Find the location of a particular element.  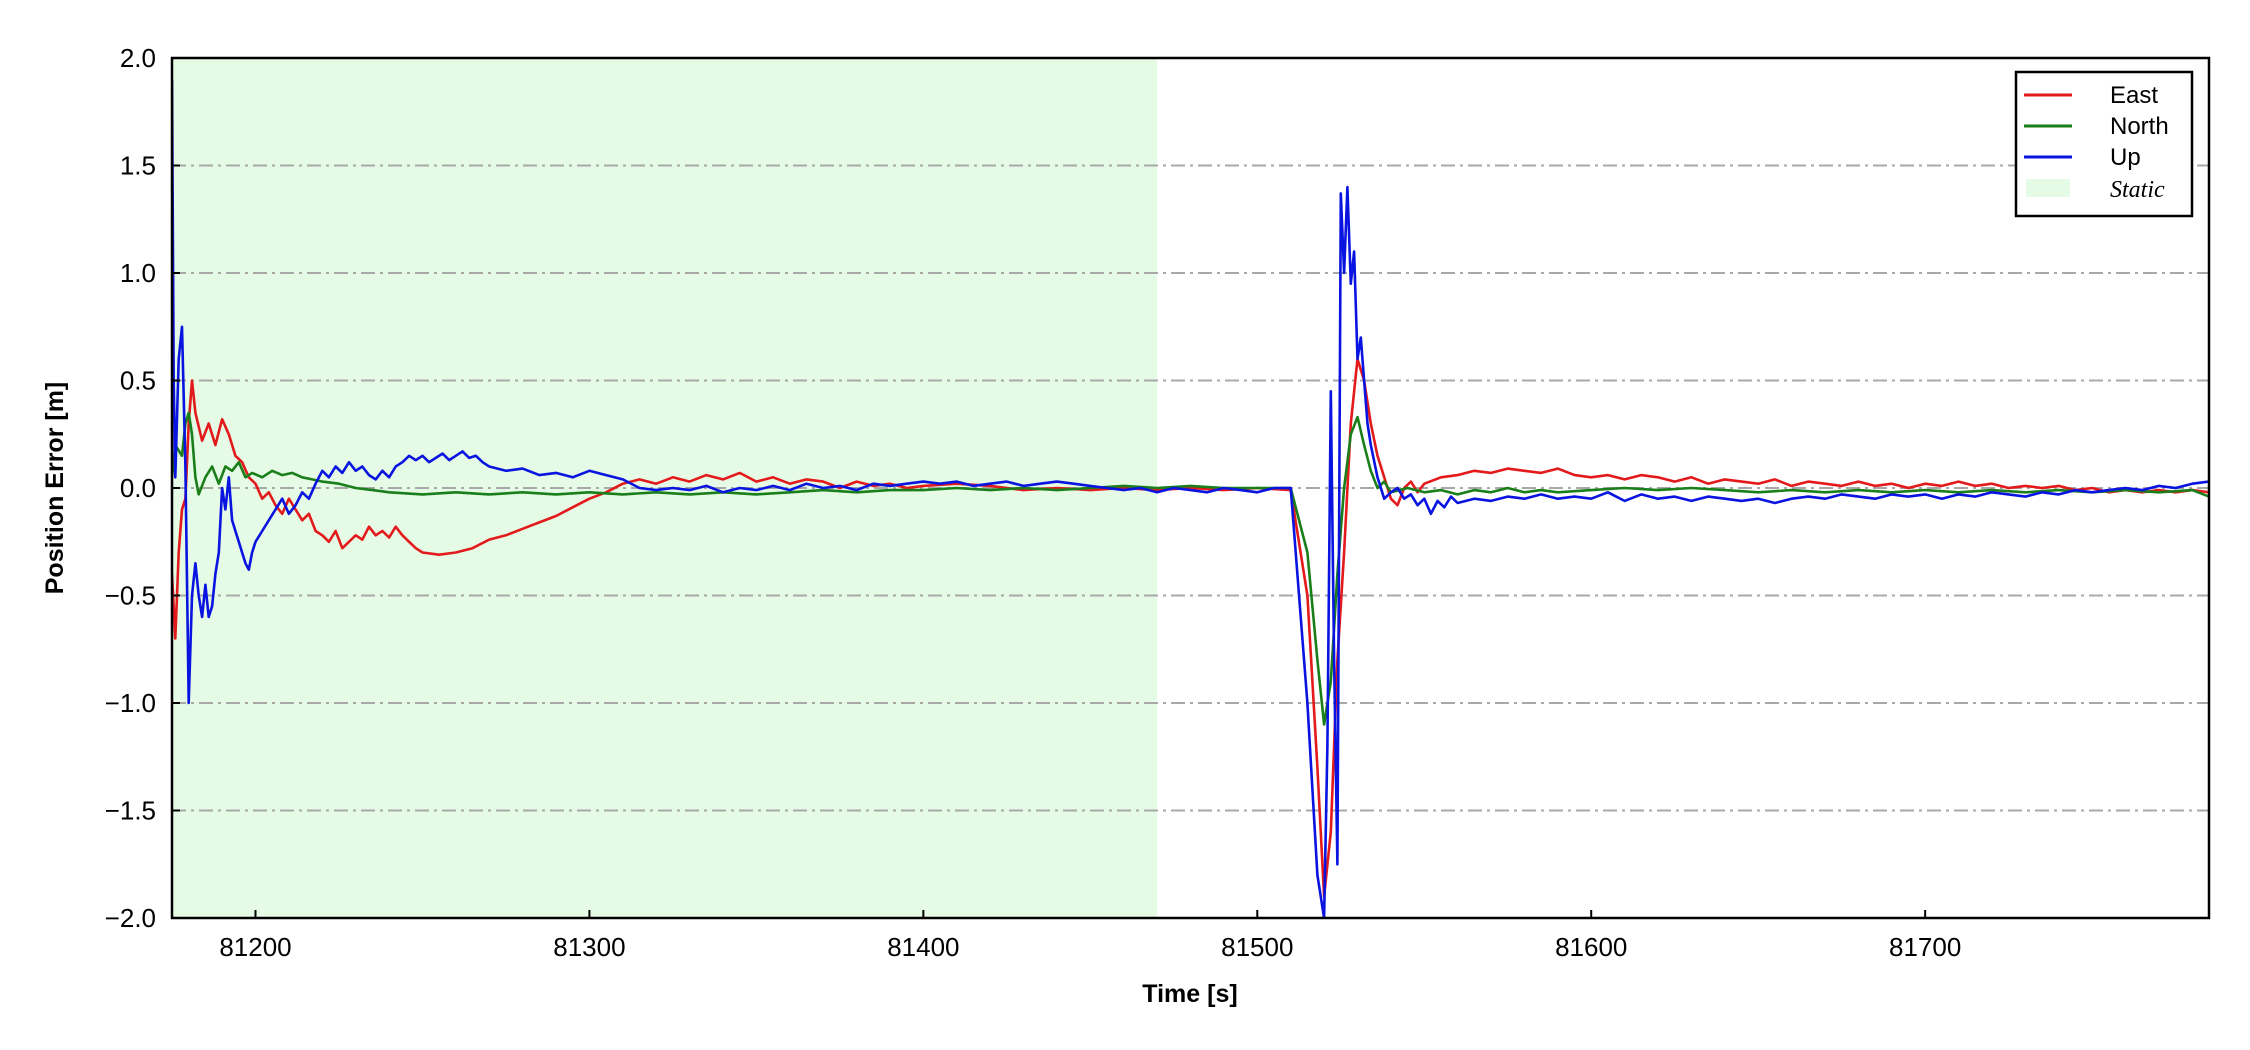

x-tick-label: 81700 is located at coordinates (1925, 947).